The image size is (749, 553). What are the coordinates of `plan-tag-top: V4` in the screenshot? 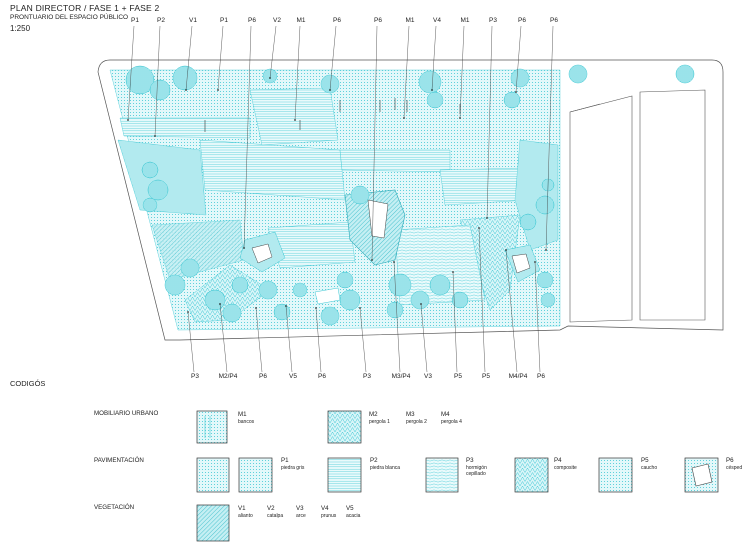 It's located at (437, 20).